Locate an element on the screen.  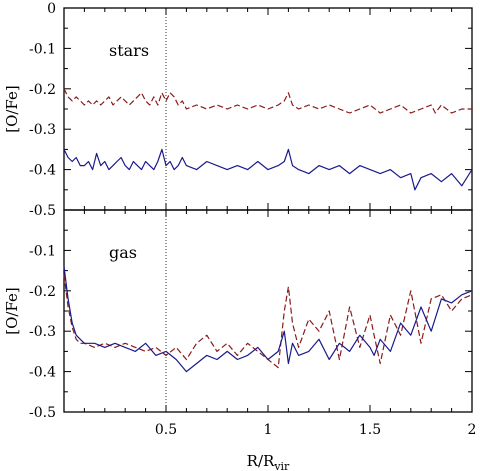
gas-xtick-label: 2 is located at coordinates (472, 430).